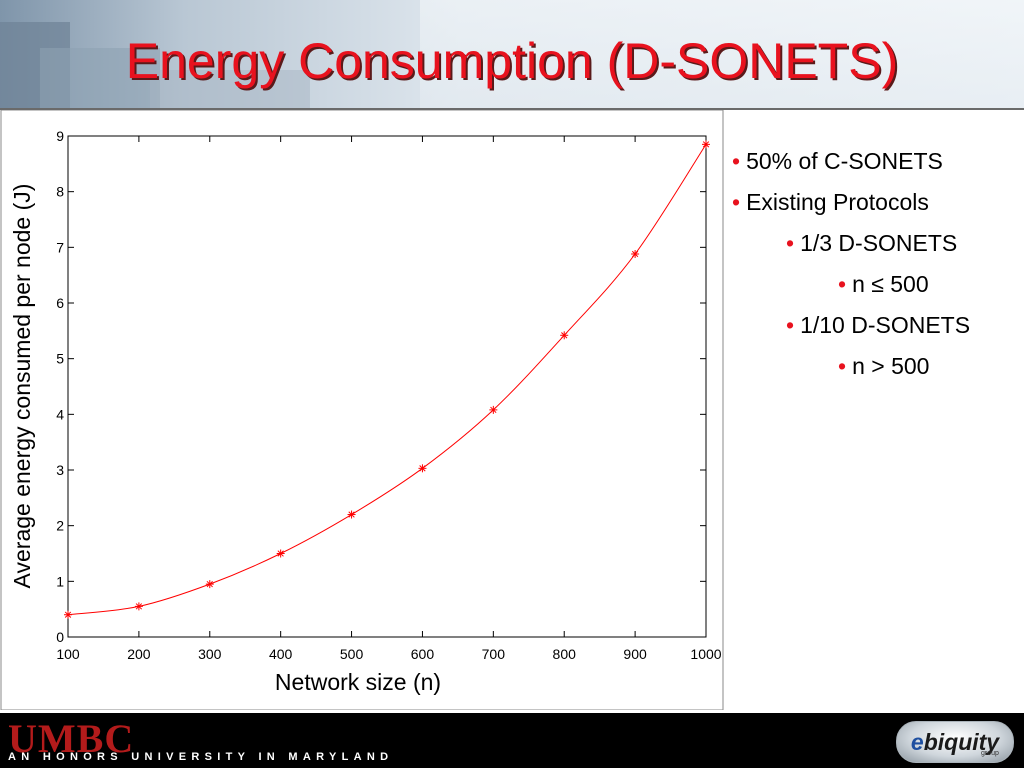 The width and height of the screenshot is (1024, 768). Describe the element at coordinates (890, 284) in the screenshot. I see `bullet-text: n ≤ 500` at that location.